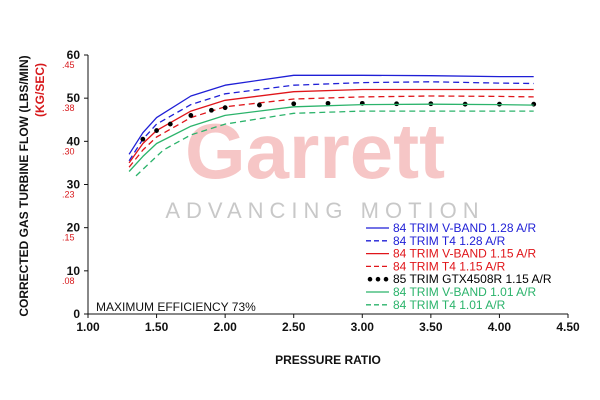  What do you see at coordinates (465, 228) in the screenshot?
I see `legend-label: 84 TRIM V-BAND 1.28 A/R` at bounding box center [465, 228].